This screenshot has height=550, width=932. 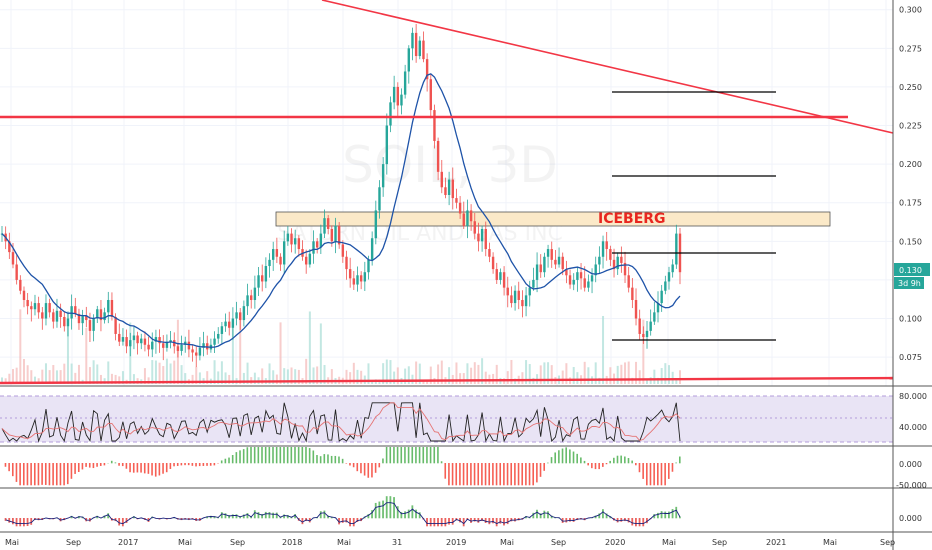 I want to click on time-tick: Mai, so click(x=344, y=542).